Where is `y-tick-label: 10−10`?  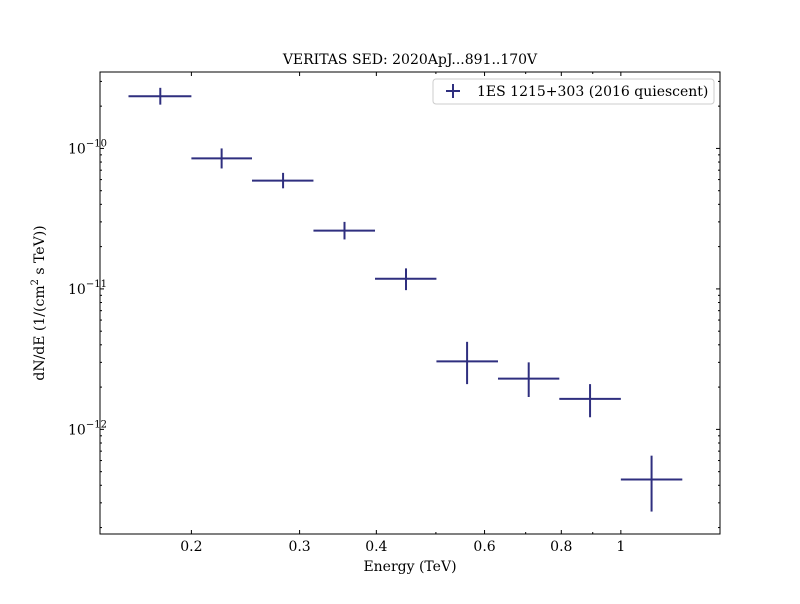 y-tick-label: 10−10 is located at coordinates (87, 147).